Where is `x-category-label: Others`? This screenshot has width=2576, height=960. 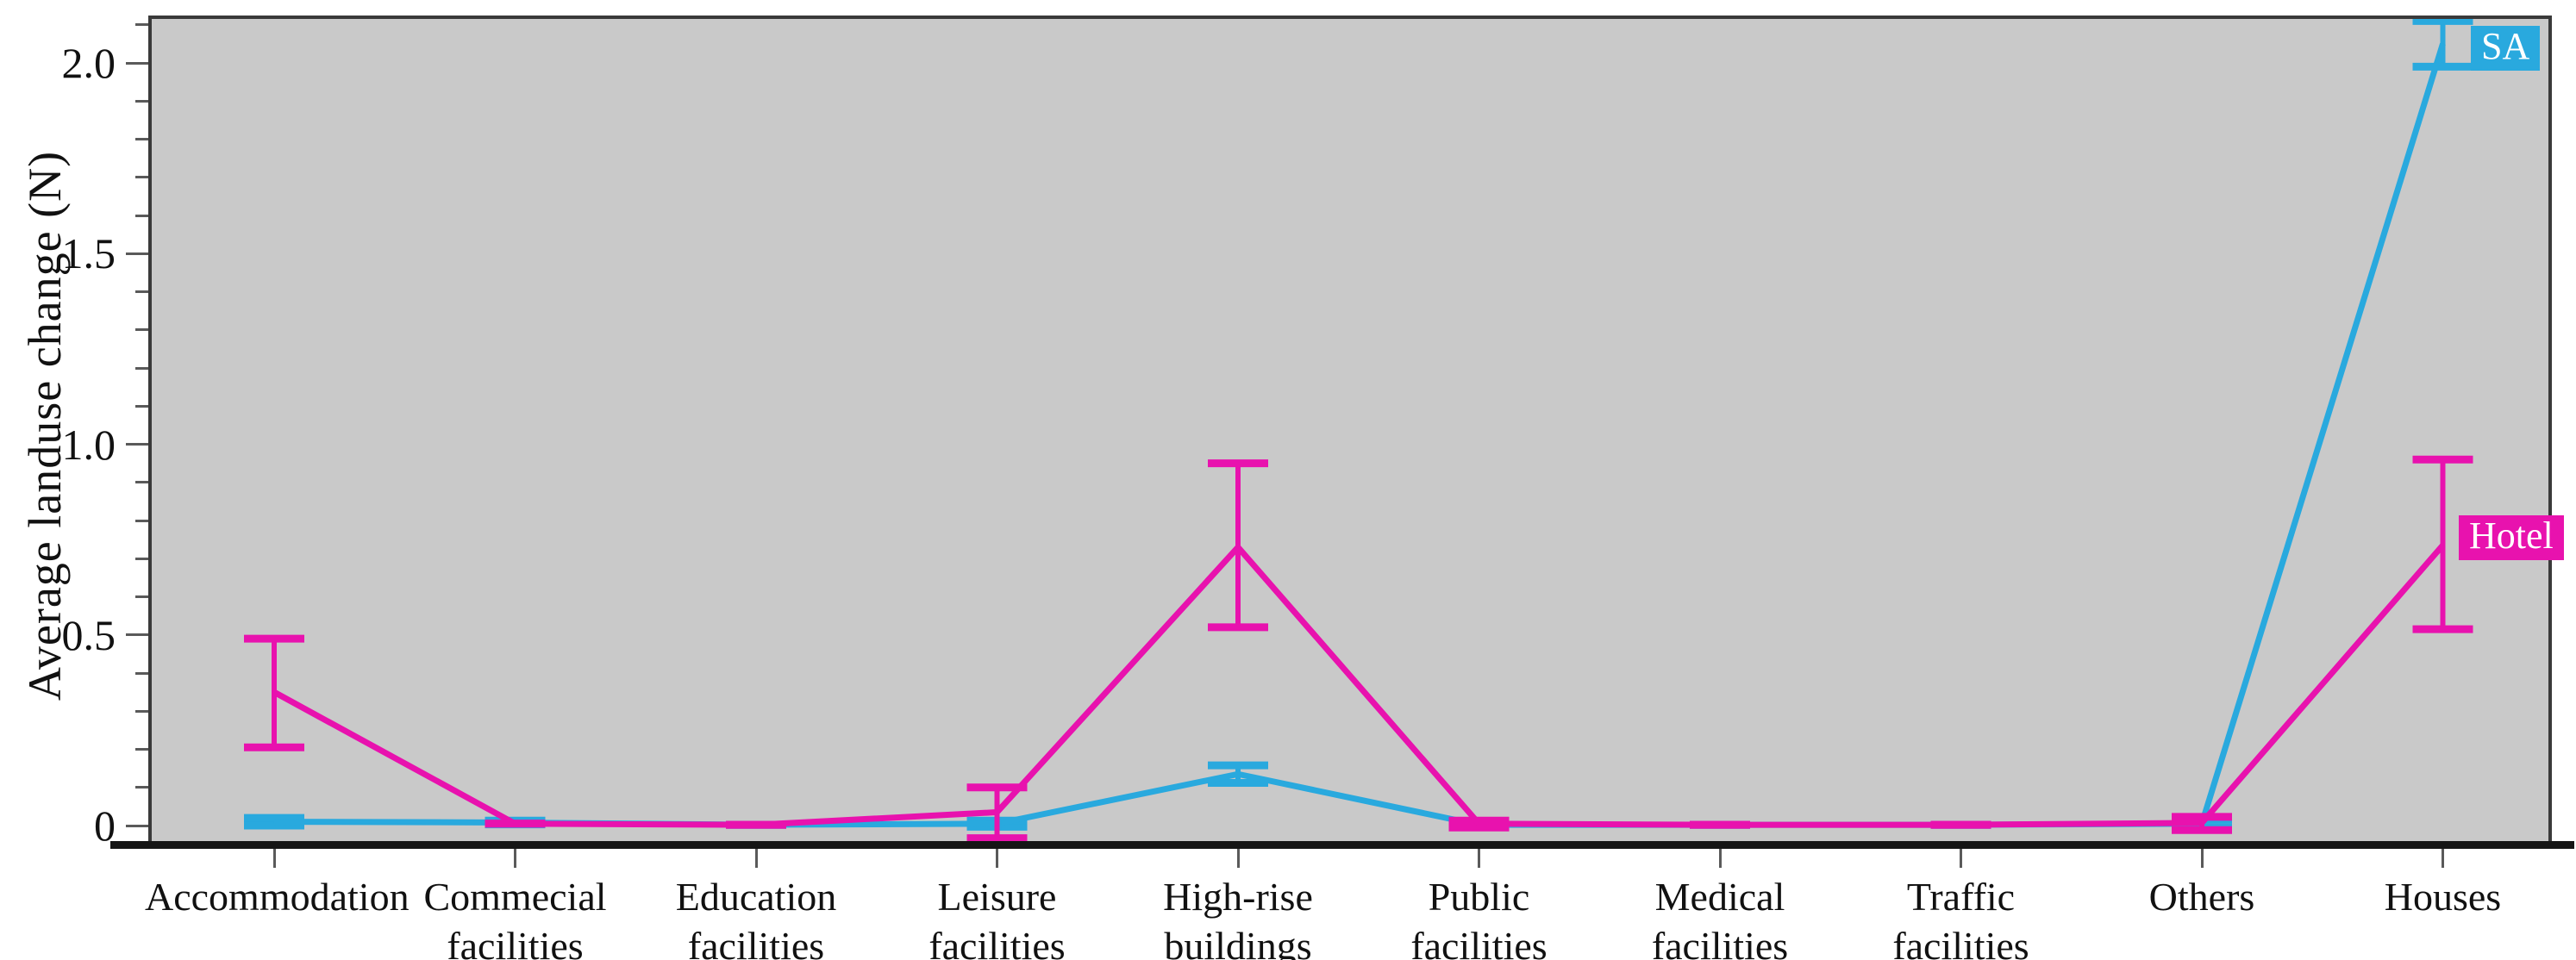 x-category-label: Others is located at coordinates (2201, 897).